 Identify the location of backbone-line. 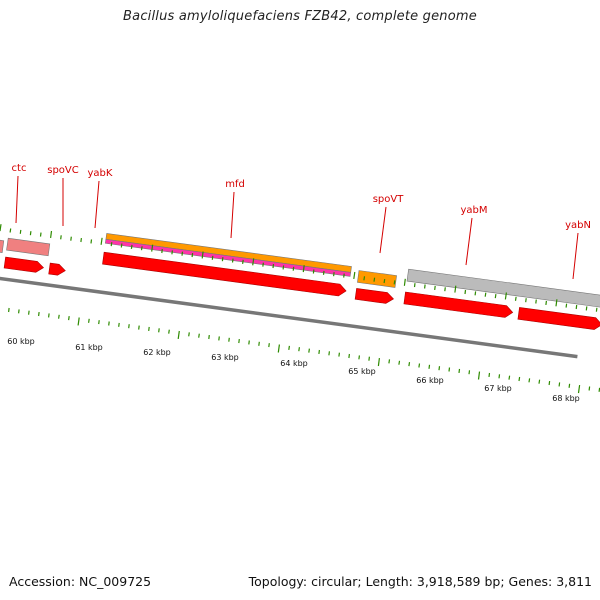
(289, 317).